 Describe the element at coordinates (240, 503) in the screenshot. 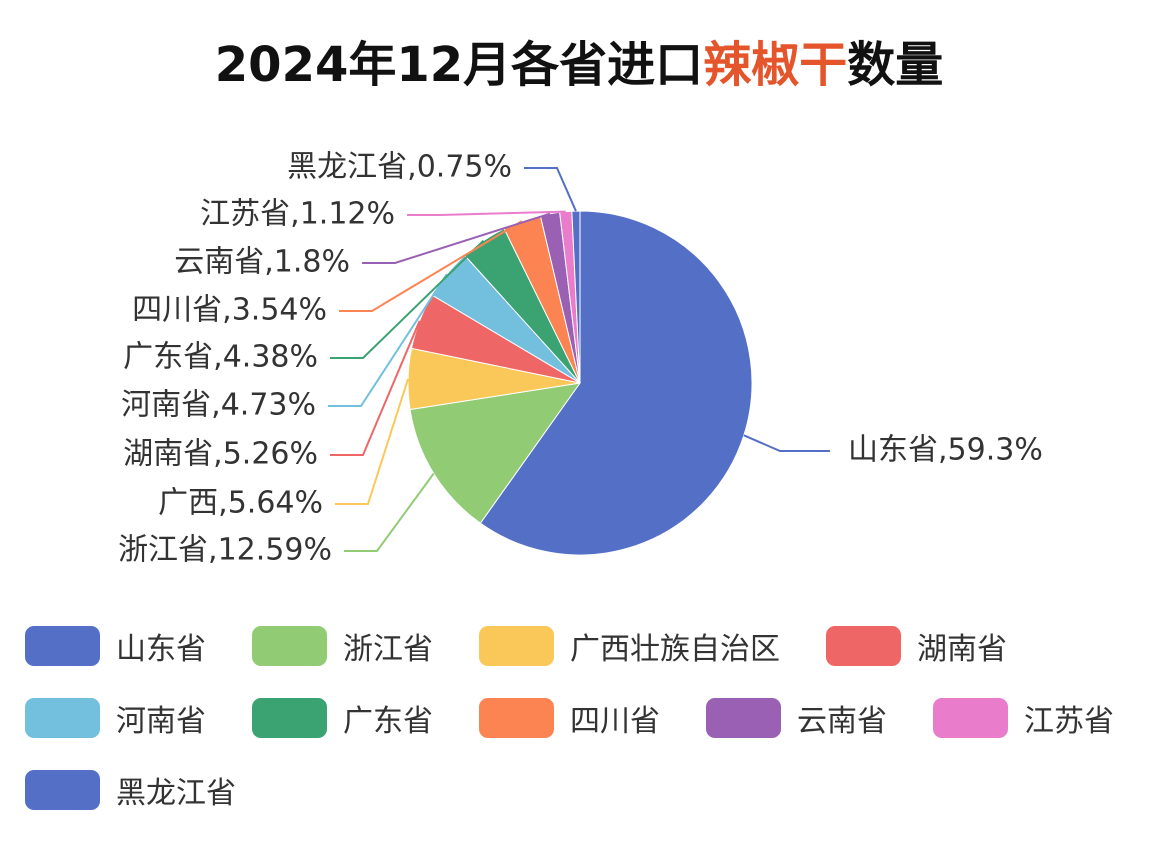

I see `data-label: 广西,5.64%` at that location.